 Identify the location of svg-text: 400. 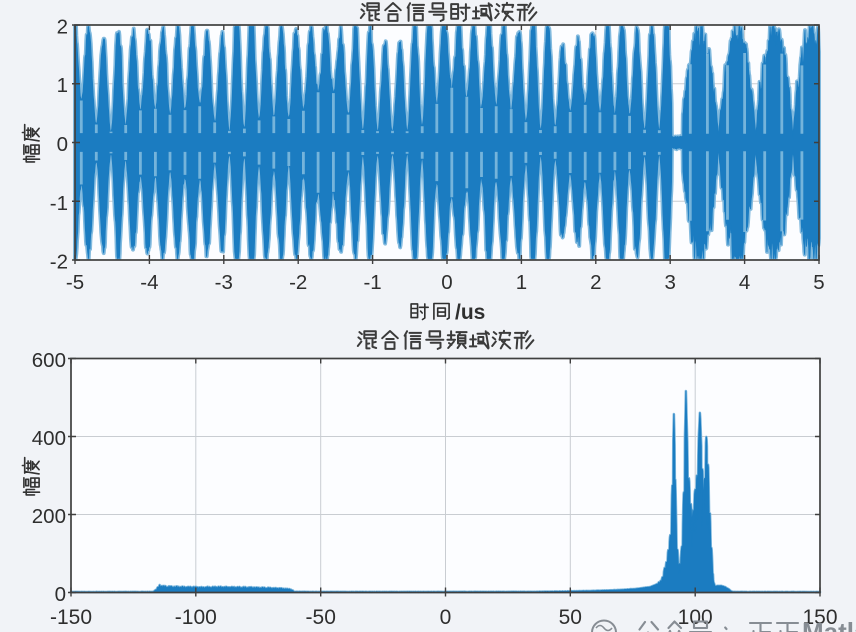
(49, 438).